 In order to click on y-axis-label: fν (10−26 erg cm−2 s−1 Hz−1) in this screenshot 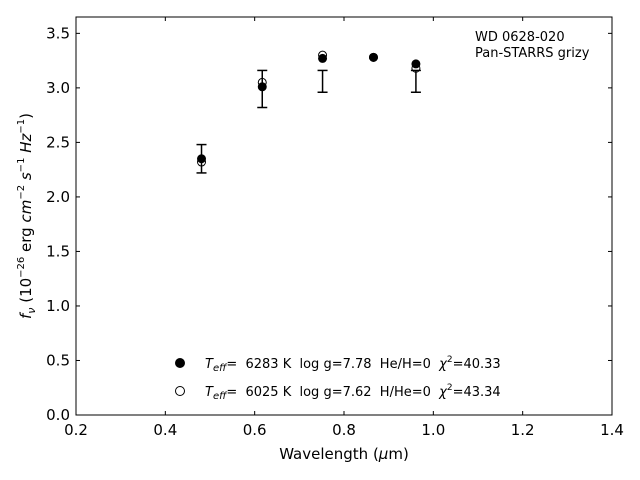, I will do `click(27, 216)`.